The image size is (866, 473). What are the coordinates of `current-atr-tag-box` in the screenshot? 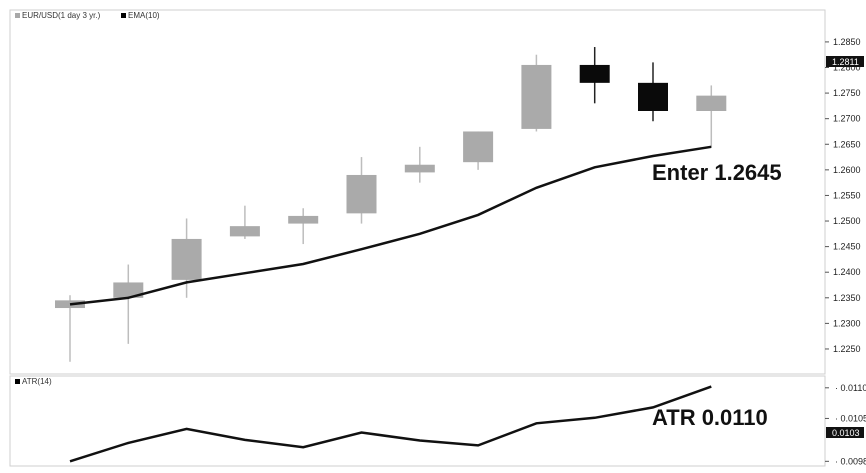 It's located at (845, 432).